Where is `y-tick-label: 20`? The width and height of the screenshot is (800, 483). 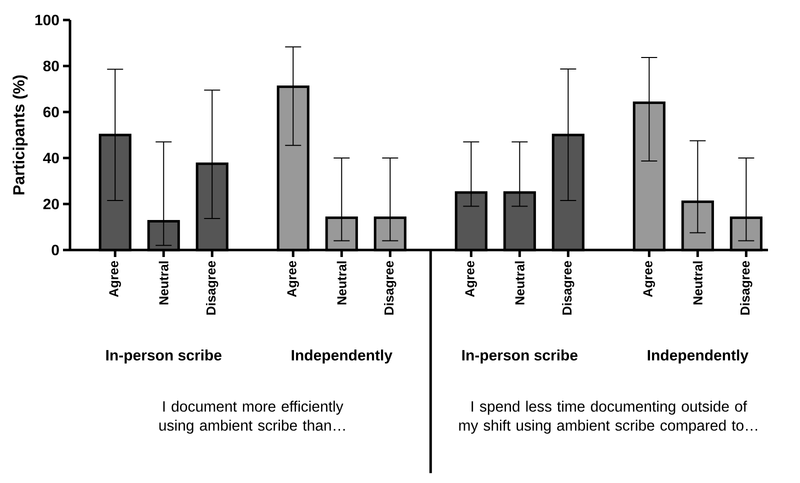 y-tick-label: 20 is located at coordinates (51, 204).